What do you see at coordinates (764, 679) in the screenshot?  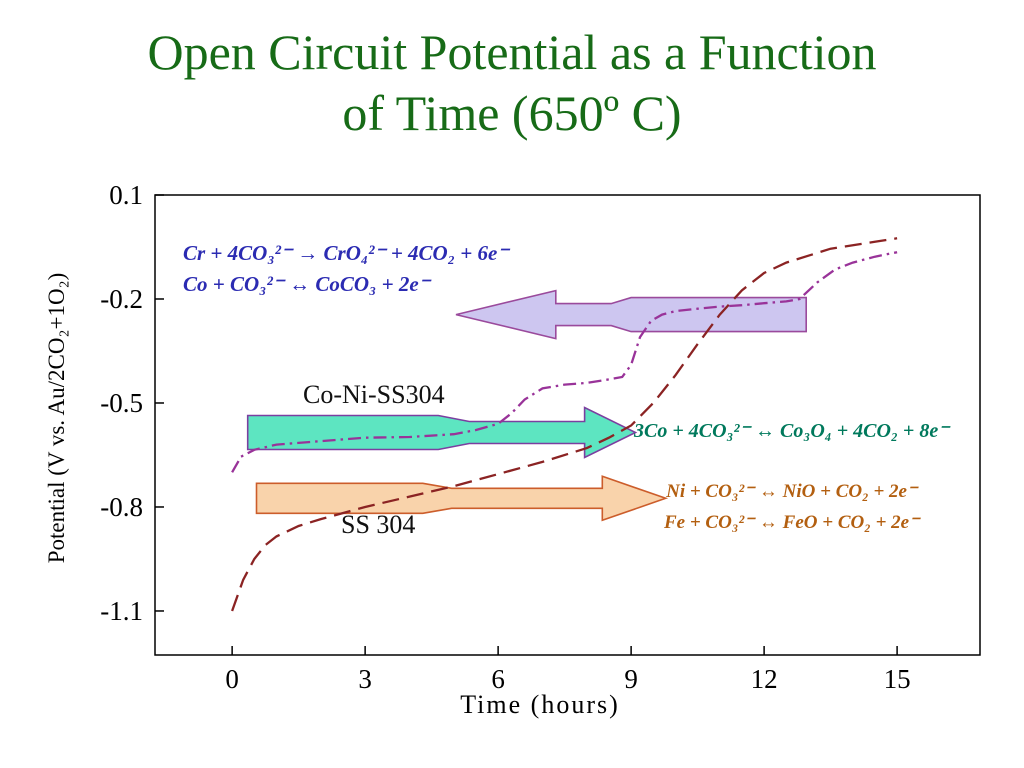 I see `x-tick-label: 12` at bounding box center [764, 679].